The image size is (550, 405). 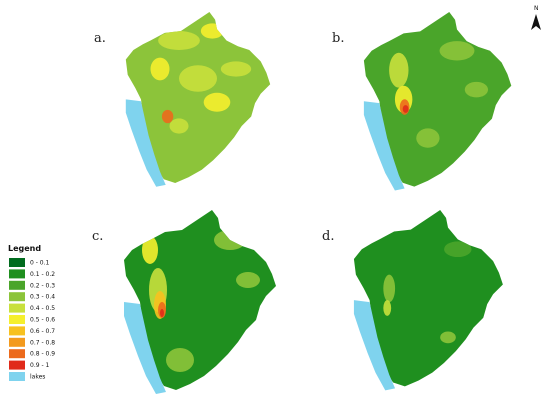 What do you see at coordinates (24, 248) in the screenshot?
I see `legend-title: Legend` at bounding box center [24, 248].